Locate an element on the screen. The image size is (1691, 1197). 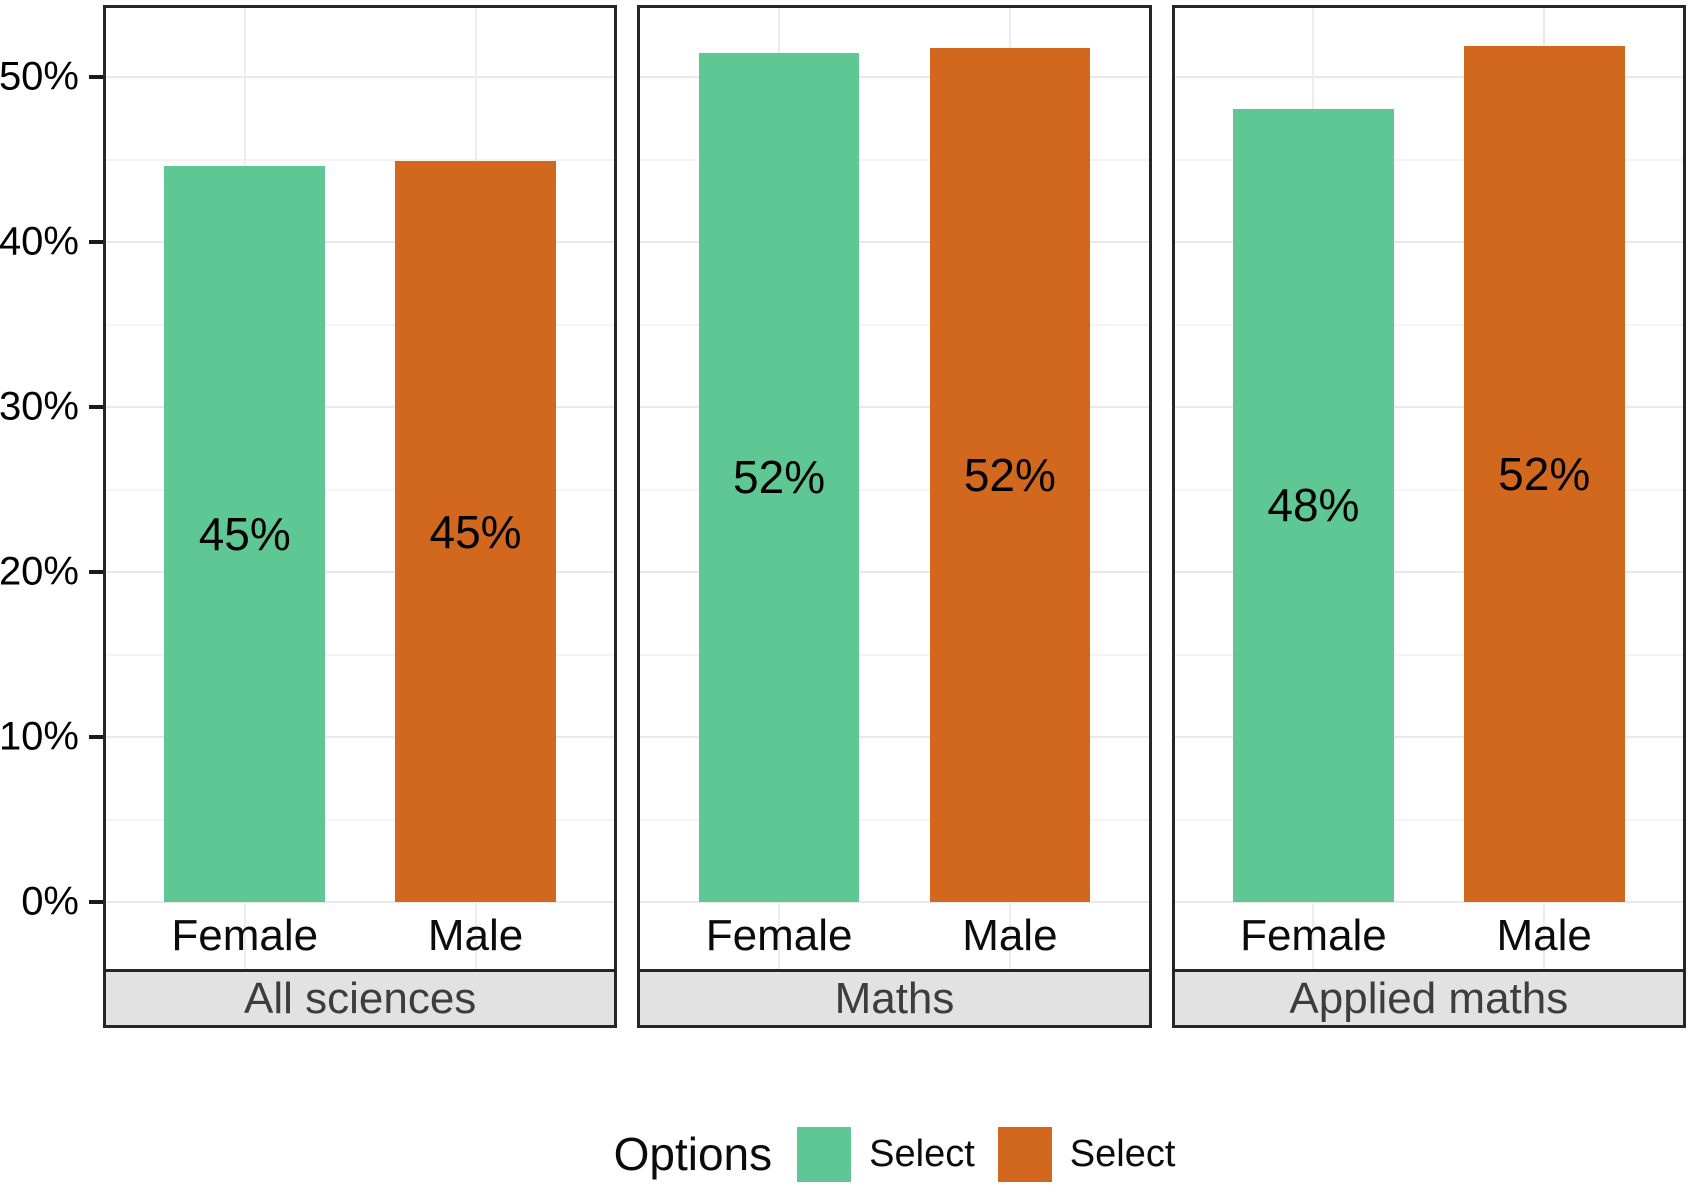
legend-title: Options is located at coordinates (693, 1154).